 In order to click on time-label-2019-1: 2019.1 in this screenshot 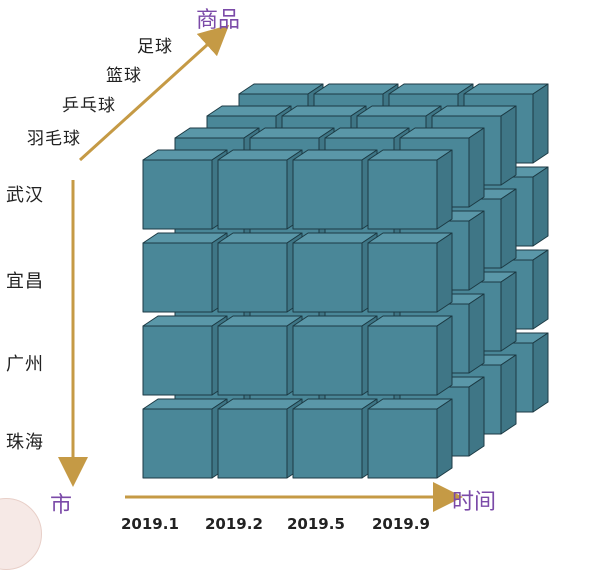, I will do `click(150, 524)`.